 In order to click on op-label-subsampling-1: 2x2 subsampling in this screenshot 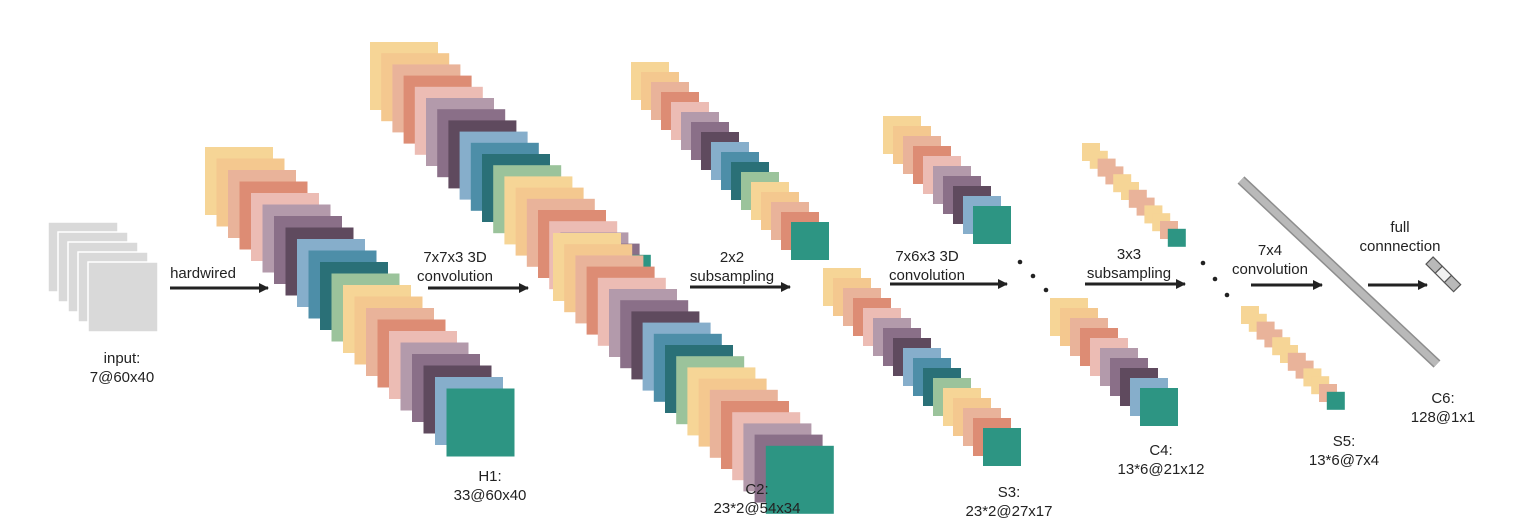, I will do `click(732, 267)`.